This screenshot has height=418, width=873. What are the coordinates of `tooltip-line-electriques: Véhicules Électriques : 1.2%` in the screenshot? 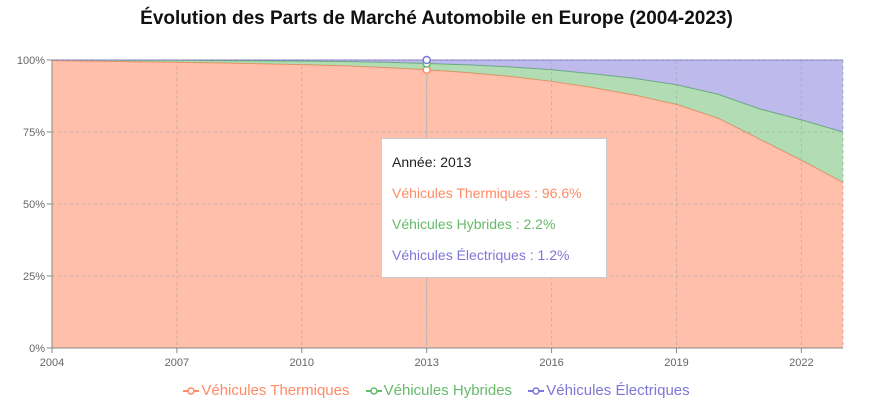 It's located at (481, 255).